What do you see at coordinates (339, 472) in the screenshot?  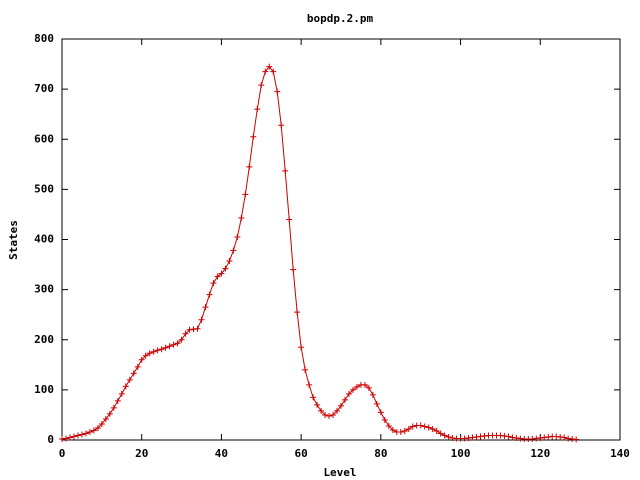 I see `x-axis-label: Level` at bounding box center [339, 472].